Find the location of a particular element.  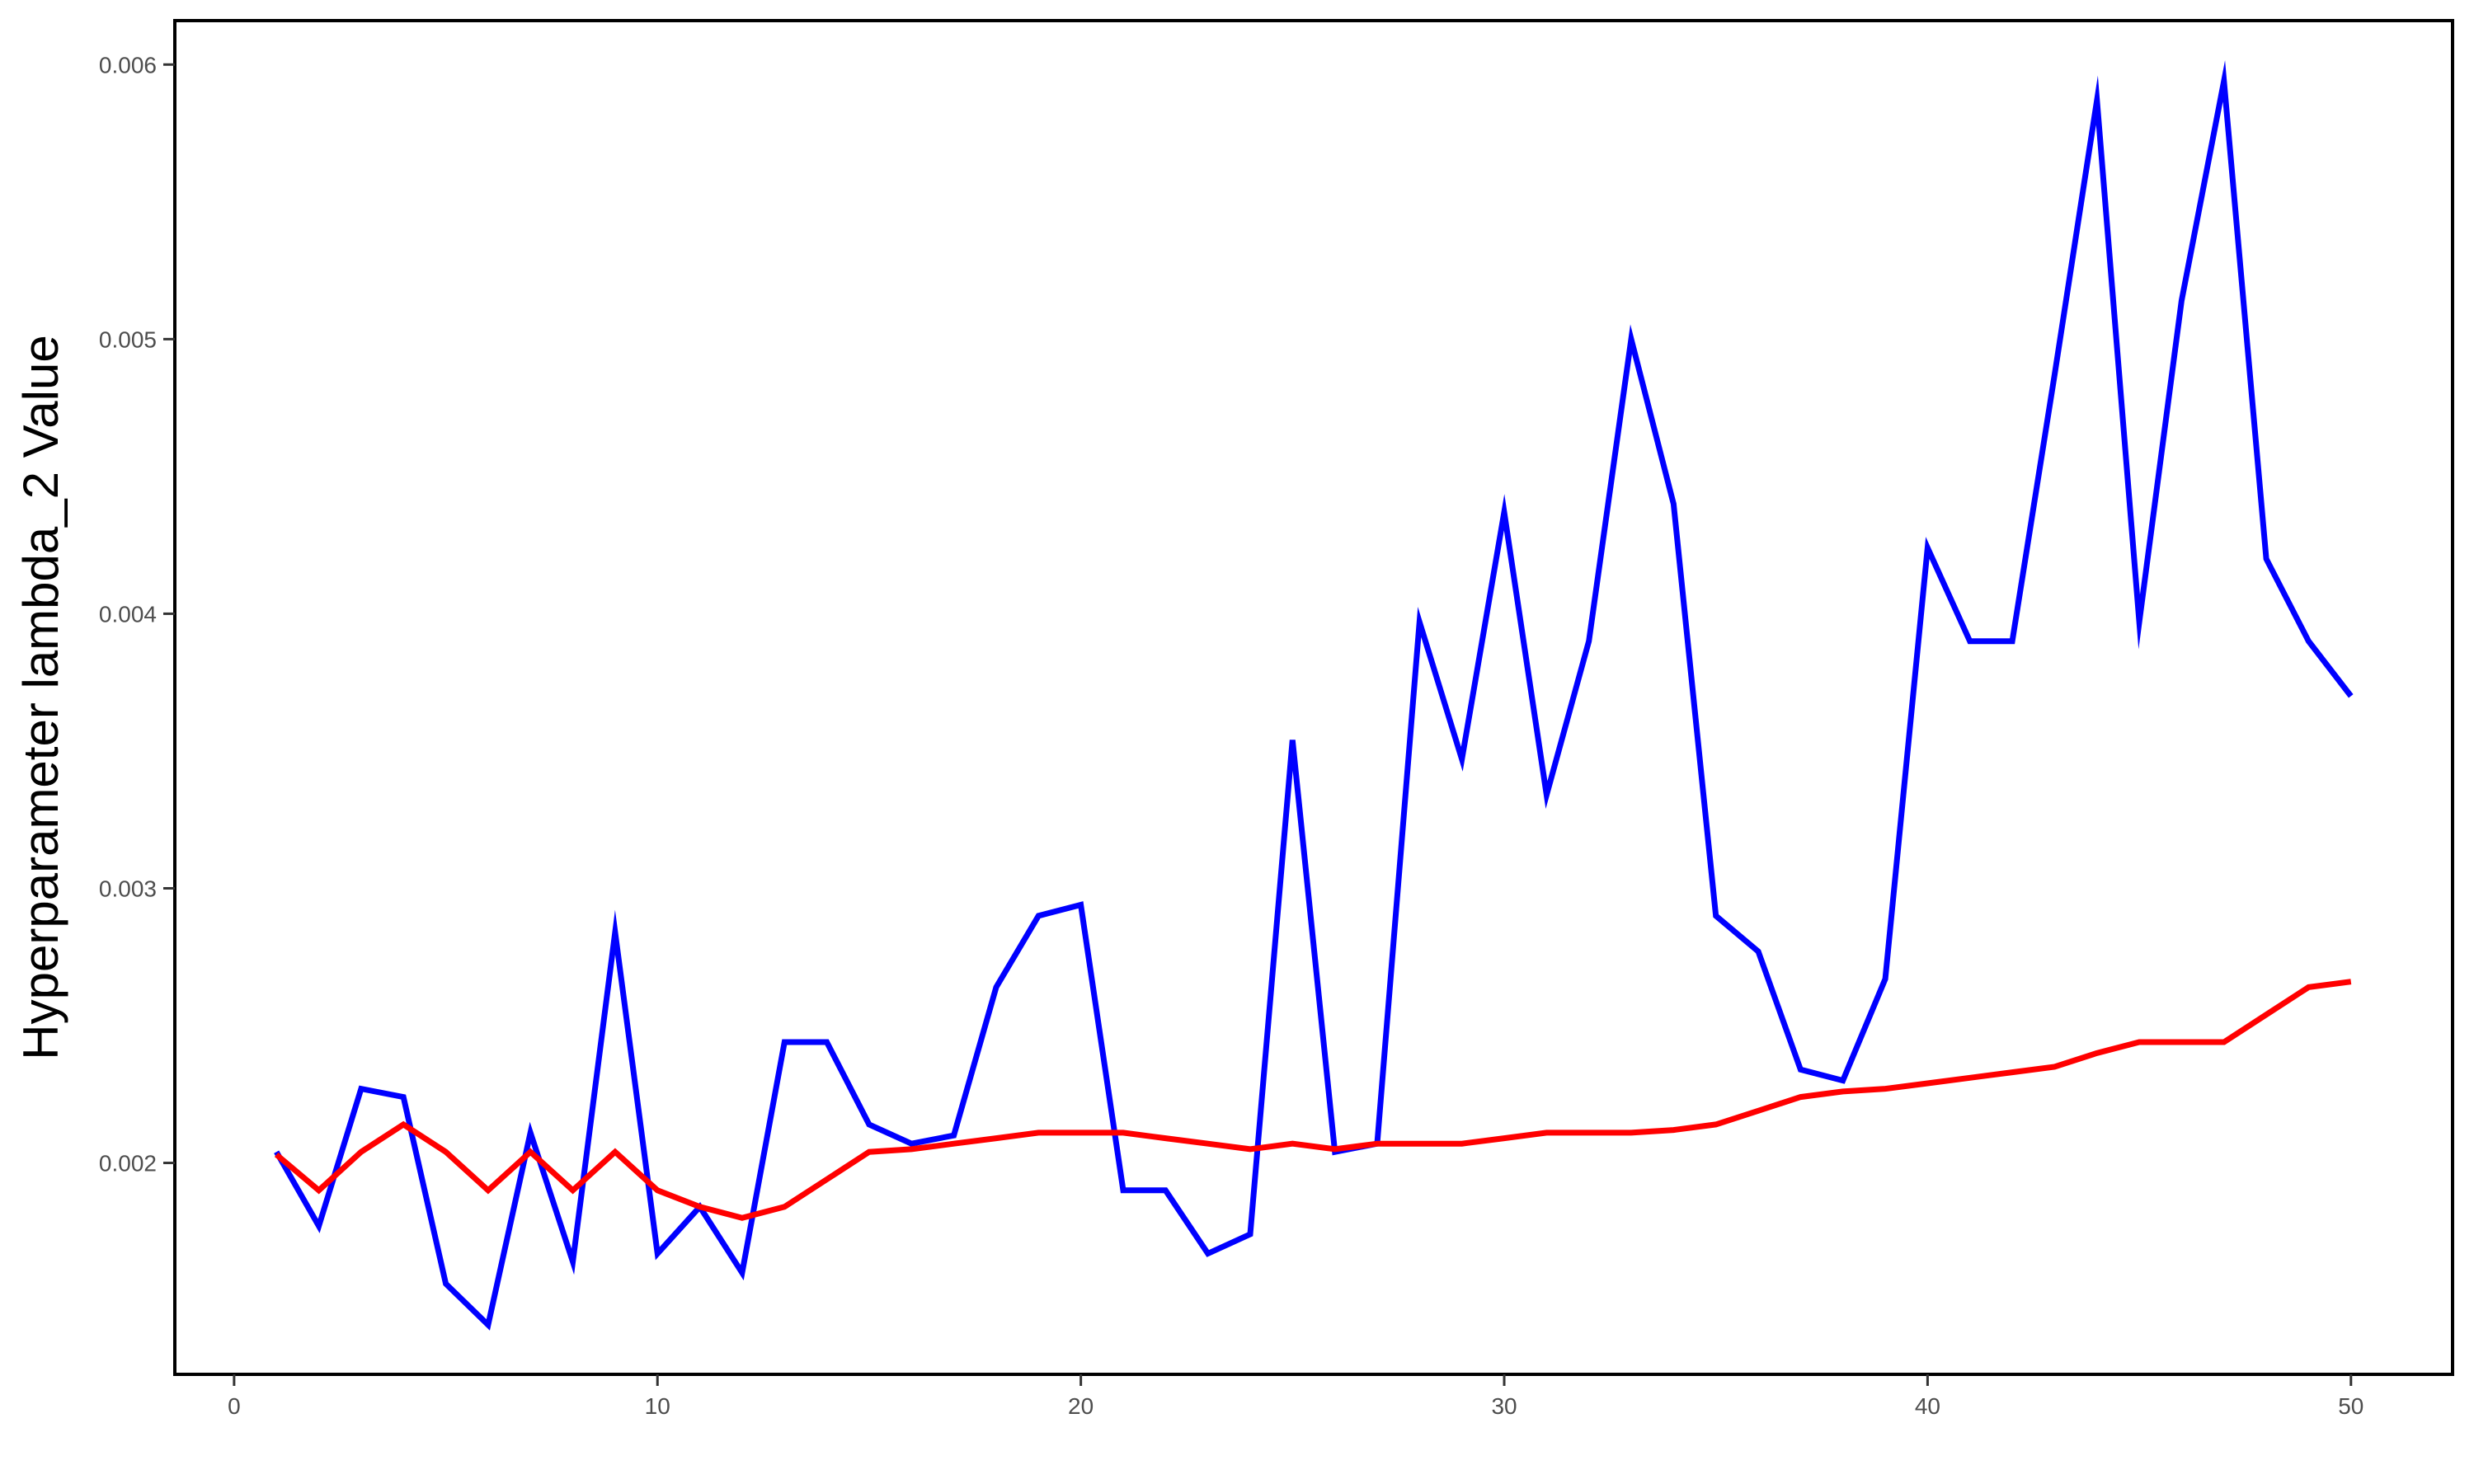

x-axis: 0 10 20 30 40 50 is located at coordinates (1295, 1396).